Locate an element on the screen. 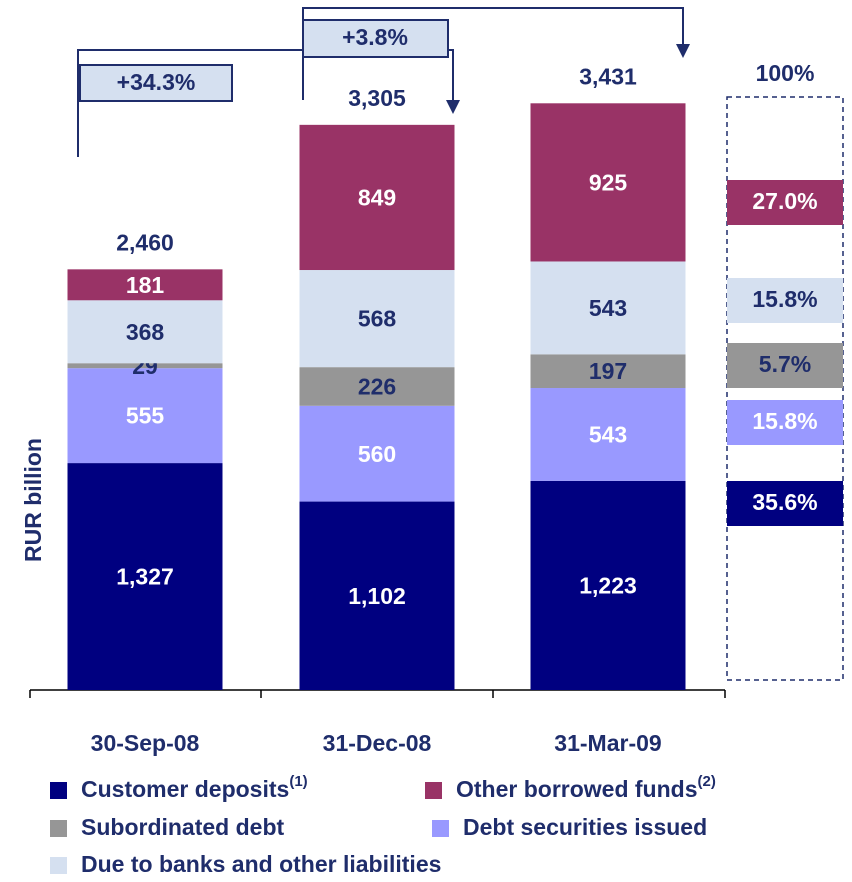 Image resolution: width=852 pixels, height=882 pixels. legend-label: Debt securities issued is located at coordinates (585, 827).